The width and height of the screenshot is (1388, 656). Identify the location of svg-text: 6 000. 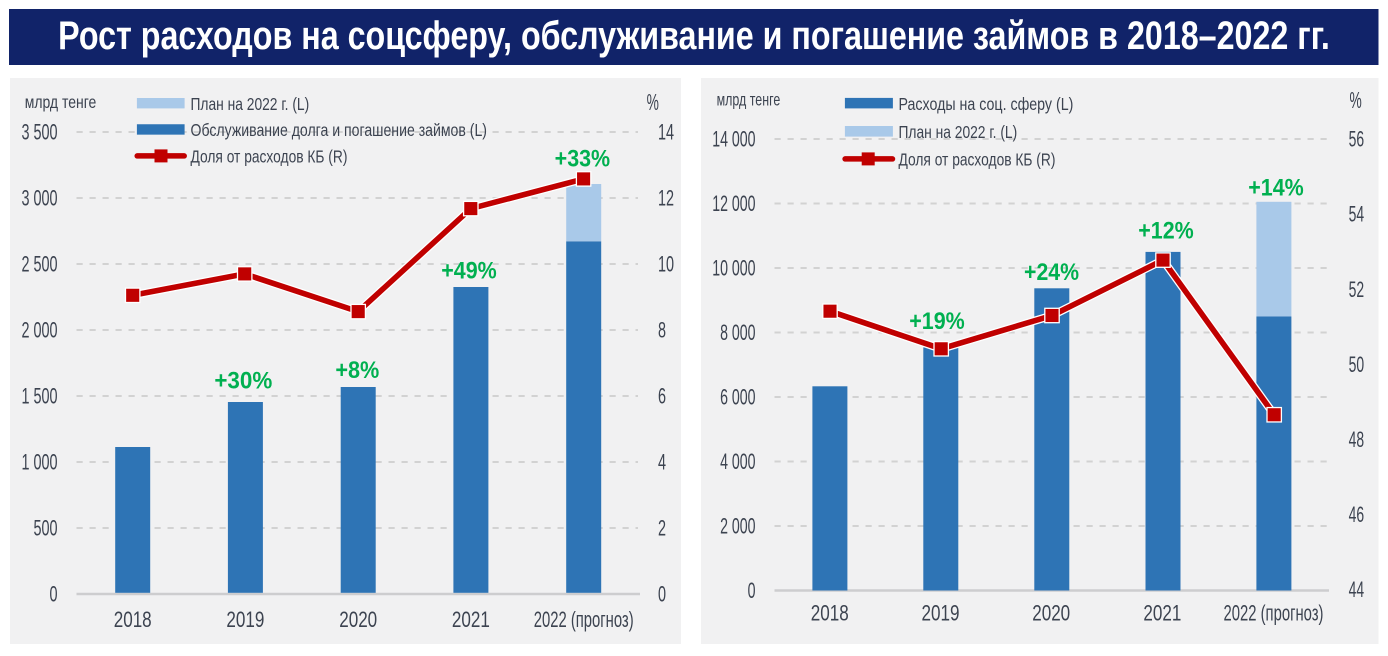
(737, 396).